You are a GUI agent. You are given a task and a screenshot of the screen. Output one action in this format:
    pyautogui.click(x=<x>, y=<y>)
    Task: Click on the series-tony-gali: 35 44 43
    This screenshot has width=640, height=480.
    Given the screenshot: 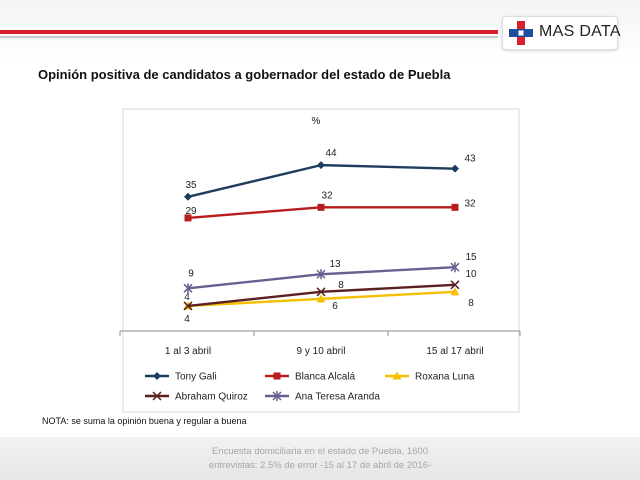 What is the action you would take?
    pyautogui.click(x=330, y=174)
    